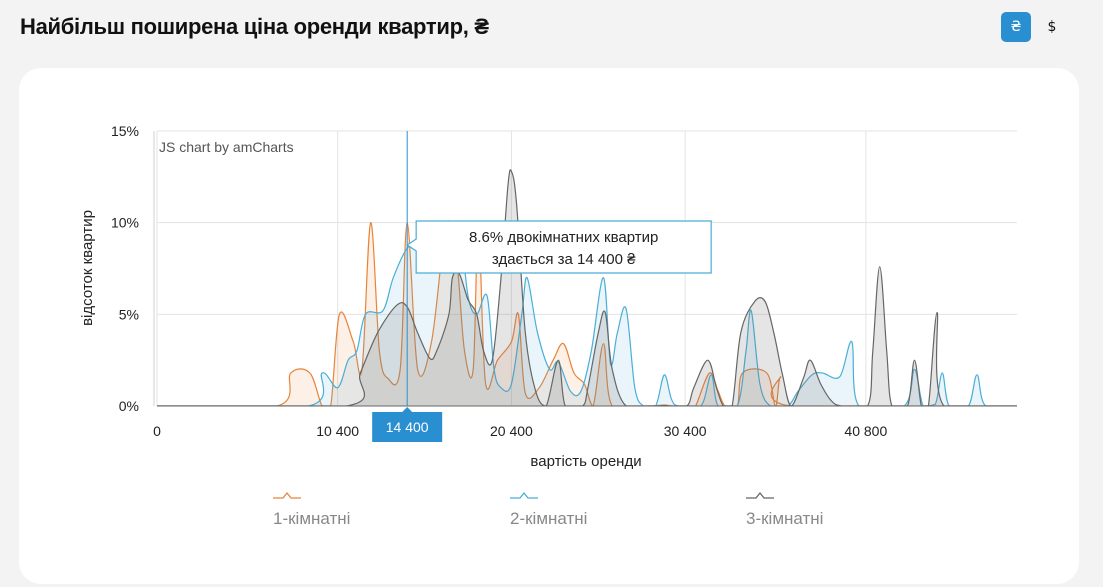  I want to click on page-title: Найбільш поширена ціна оренди квартир, ₴, so click(254, 26).